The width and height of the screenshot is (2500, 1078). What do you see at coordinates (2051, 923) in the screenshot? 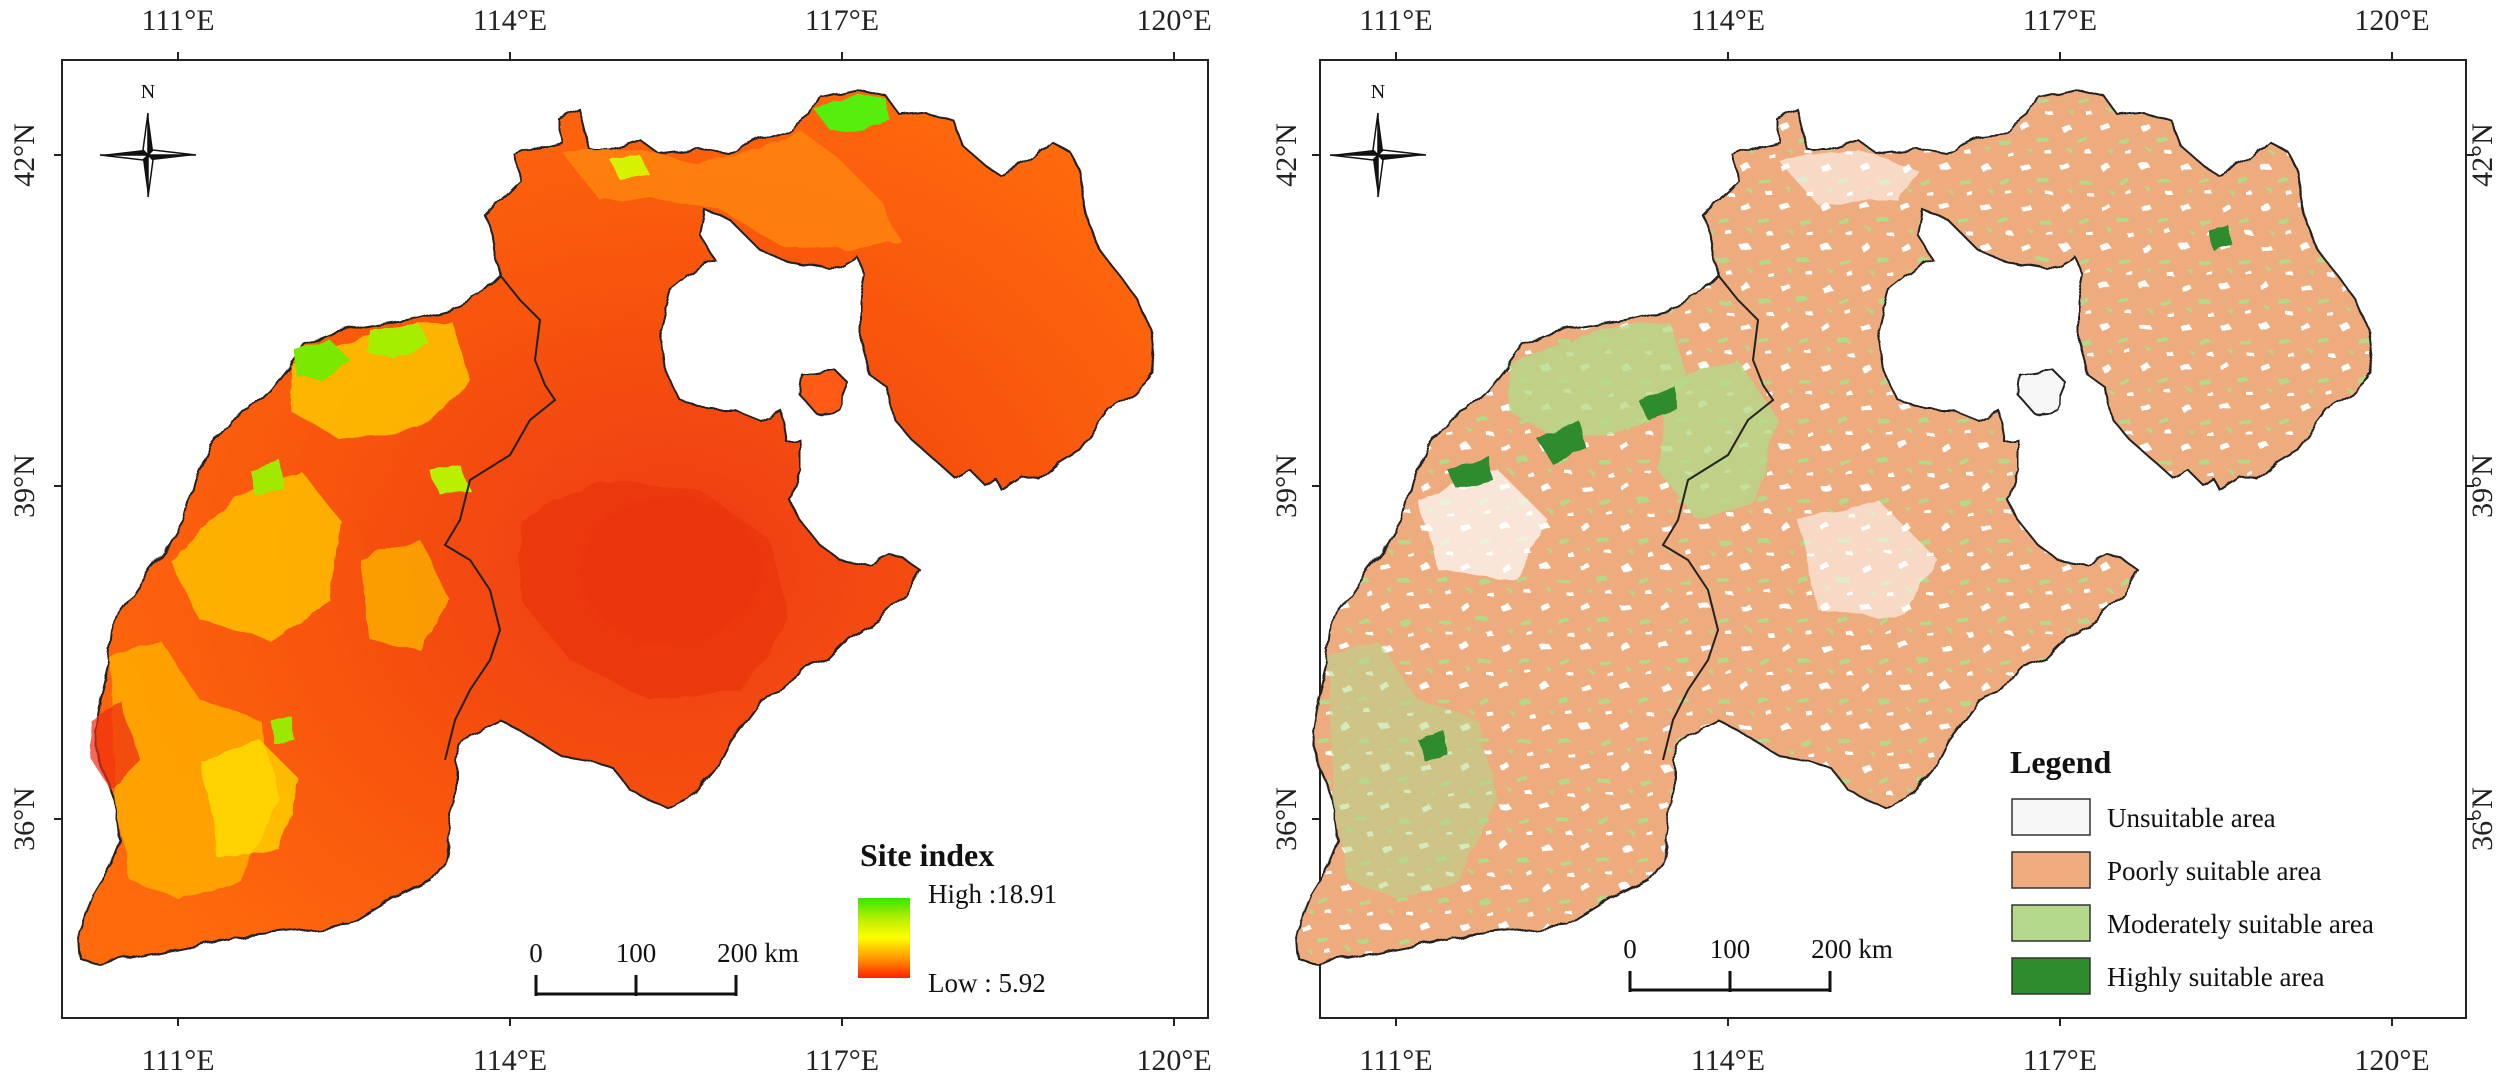
I see `legend-swatch-moderately` at bounding box center [2051, 923].